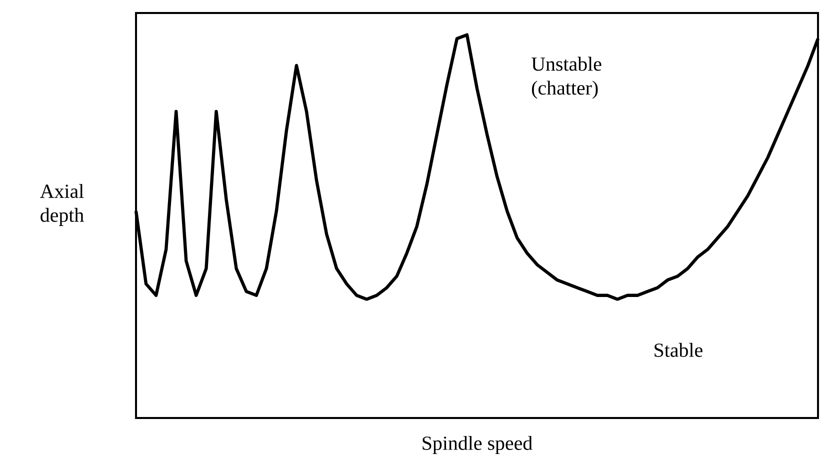  Describe the element at coordinates (62, 205) in the screenshot. I see `y-axis-title: Axial depth` at that location.